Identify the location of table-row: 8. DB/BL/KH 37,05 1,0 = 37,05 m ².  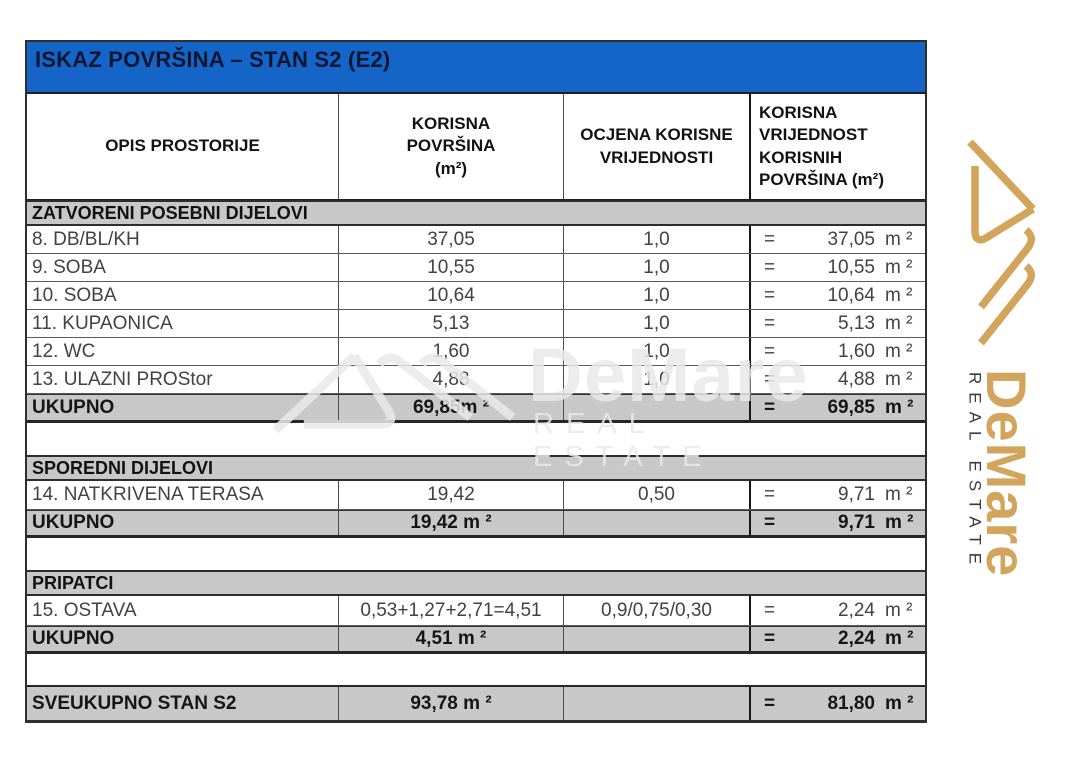
(476, 240).